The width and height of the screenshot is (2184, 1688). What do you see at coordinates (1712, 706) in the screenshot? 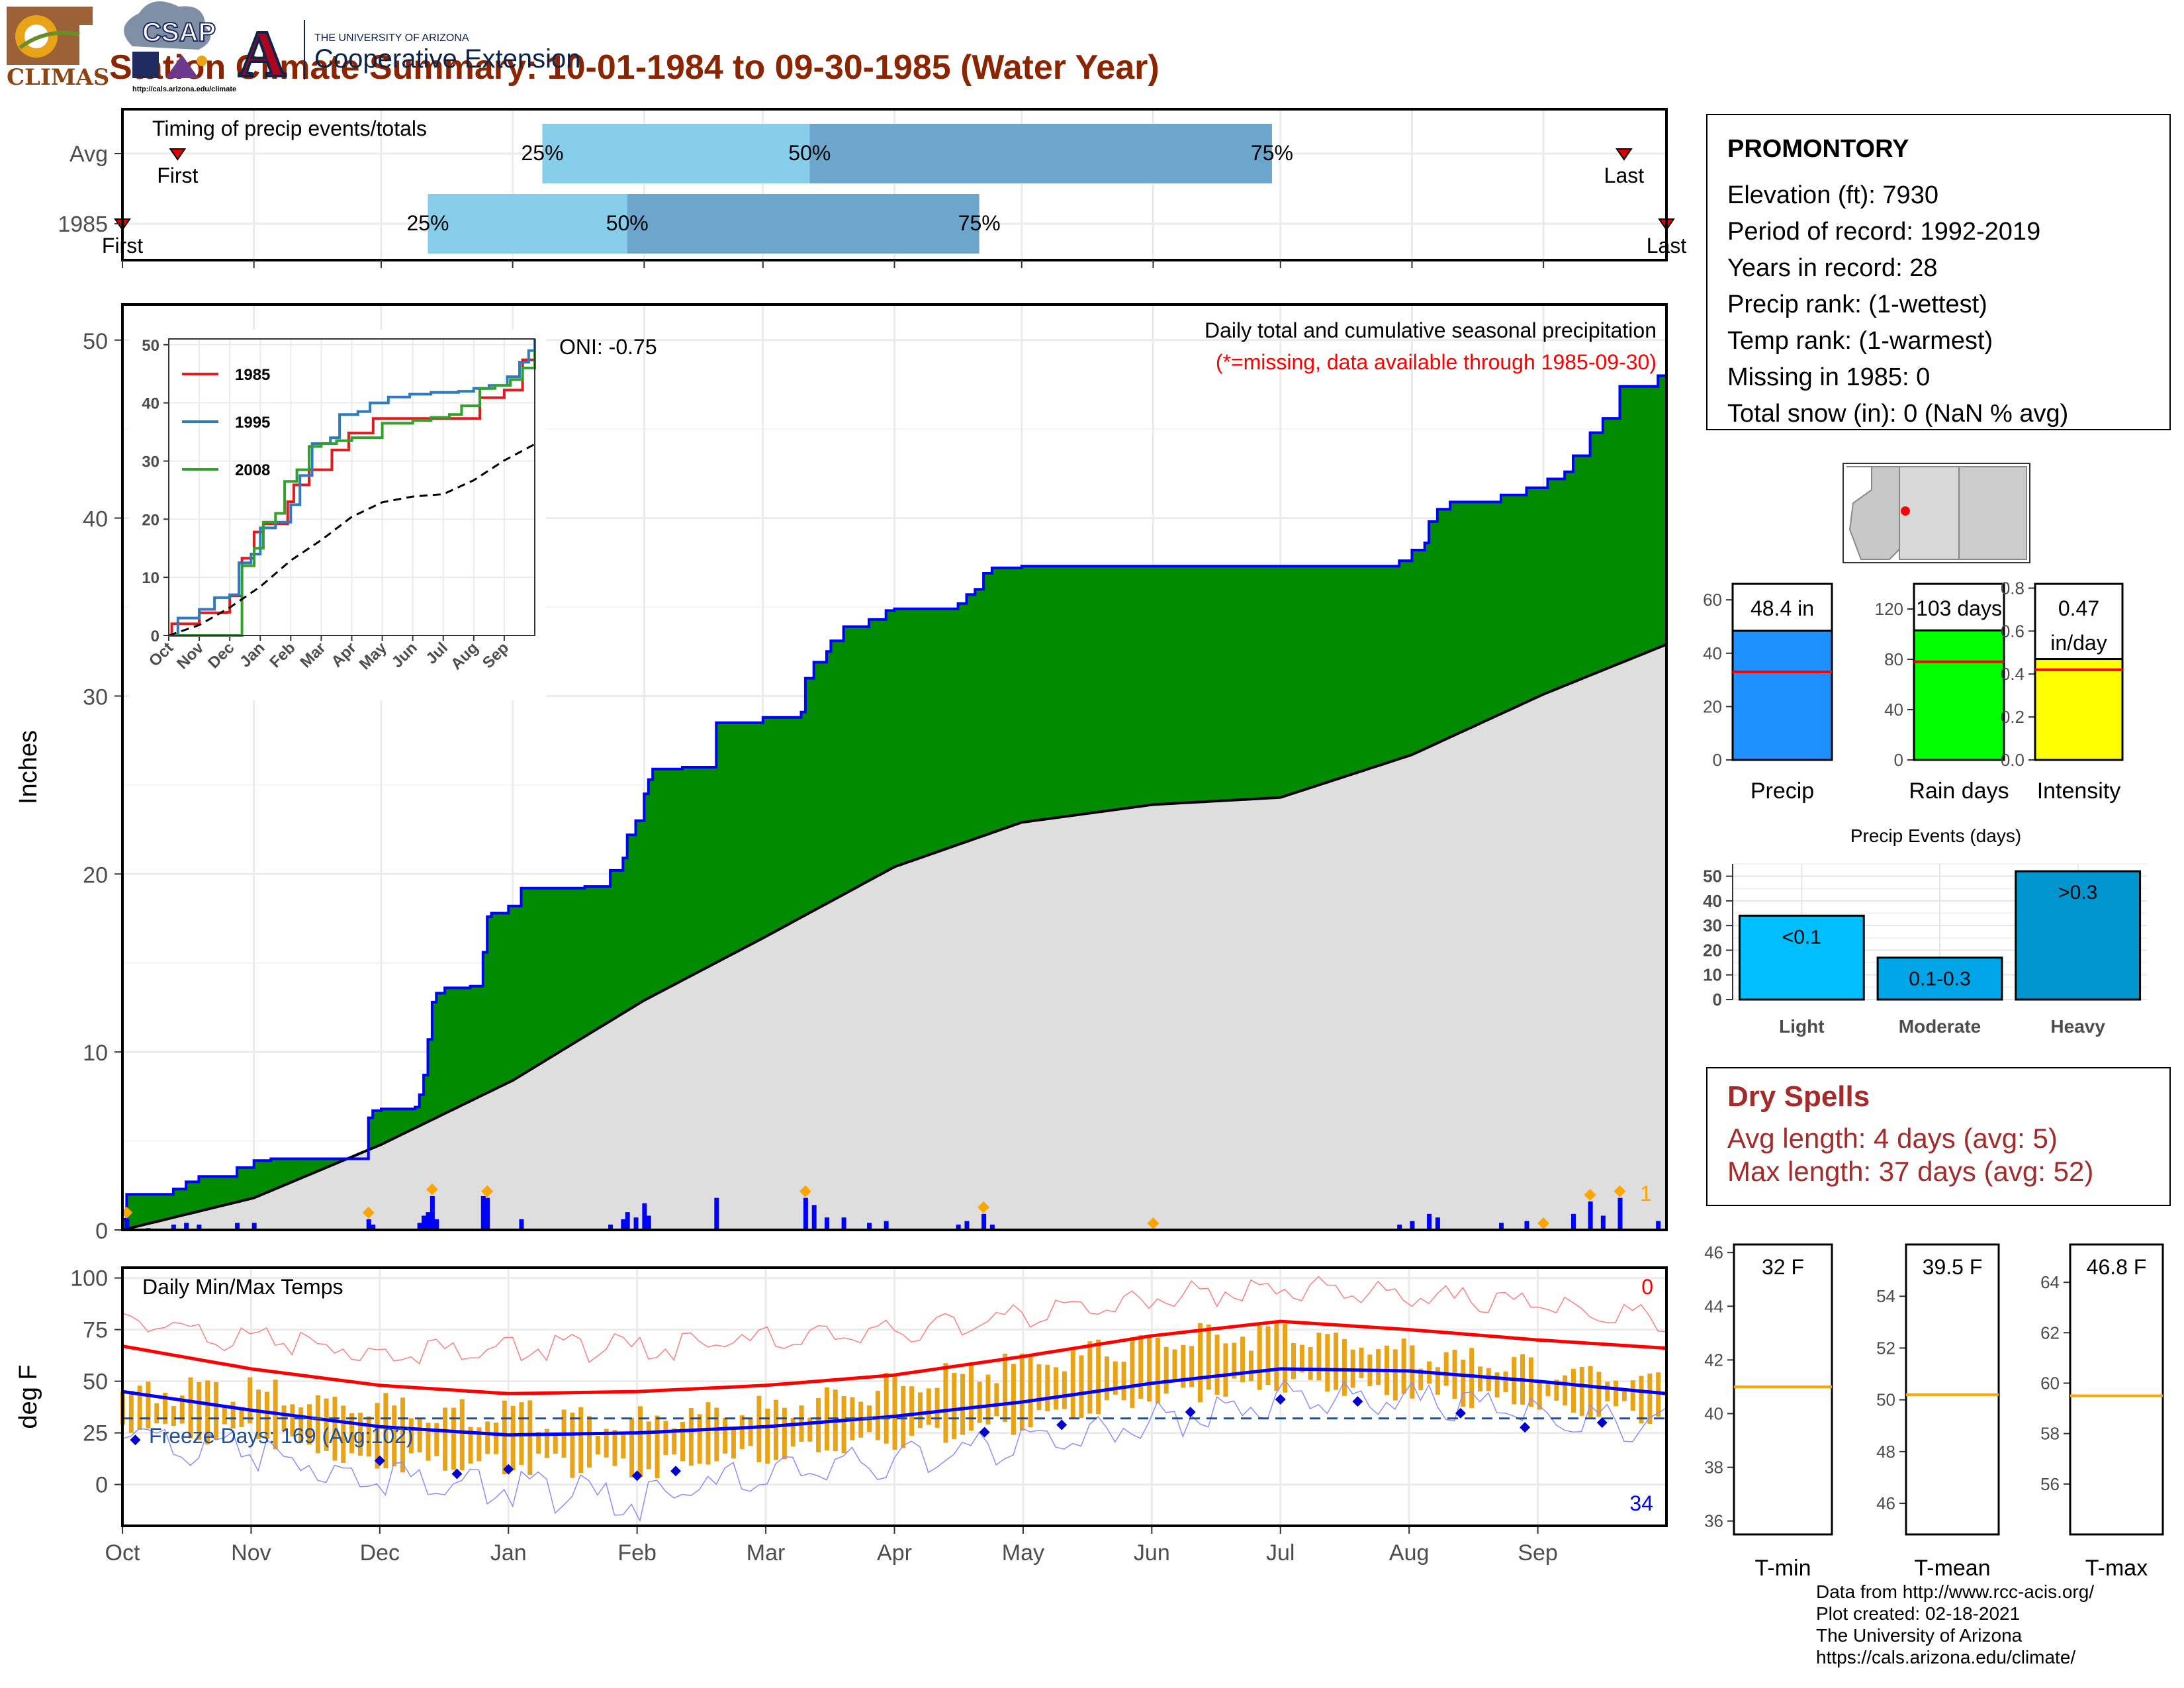
I see `kpi-y-tick-label: 20` at bounding box center [1712, 706].